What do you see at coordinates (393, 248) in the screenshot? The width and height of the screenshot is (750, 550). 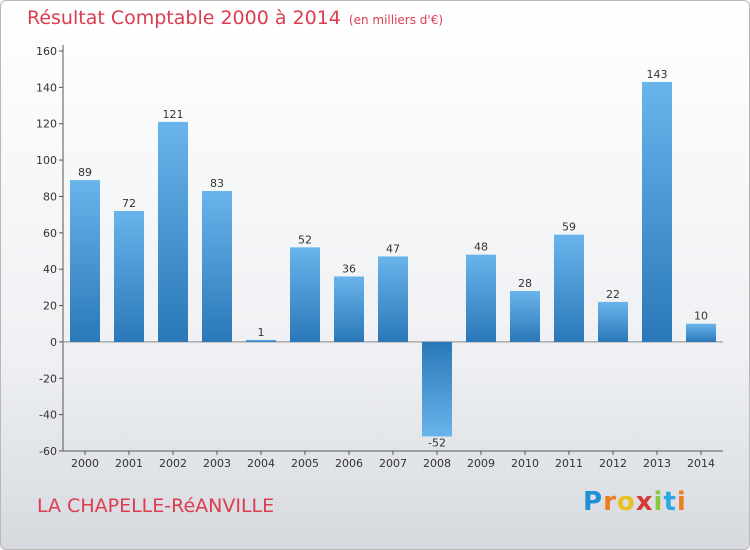 I see `data-label-2007: 47` at bounding box center [393, 248].